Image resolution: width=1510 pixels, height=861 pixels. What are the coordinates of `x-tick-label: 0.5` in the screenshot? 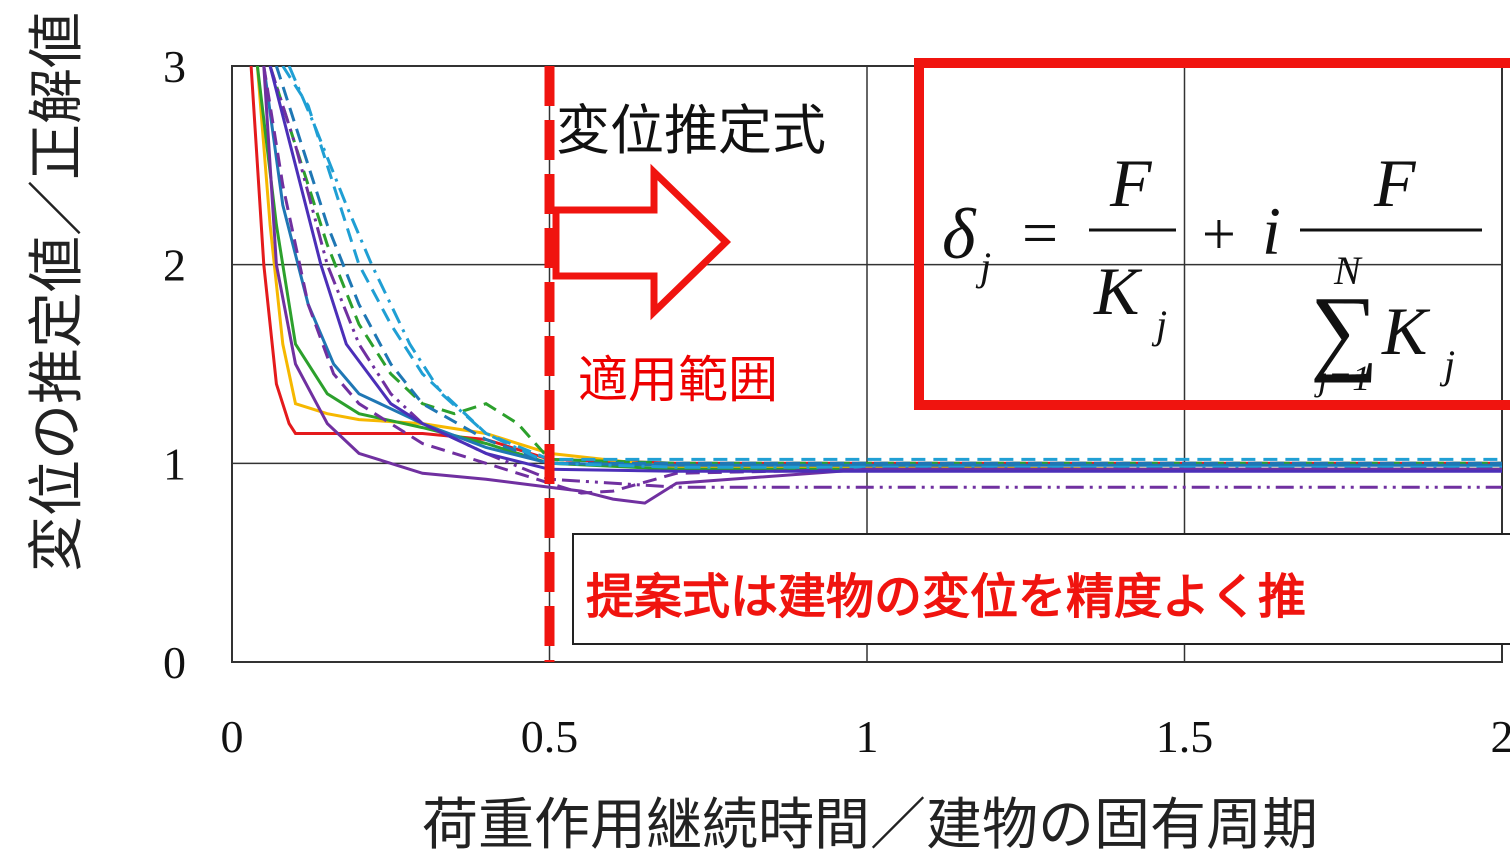 It's located at (550, 736).